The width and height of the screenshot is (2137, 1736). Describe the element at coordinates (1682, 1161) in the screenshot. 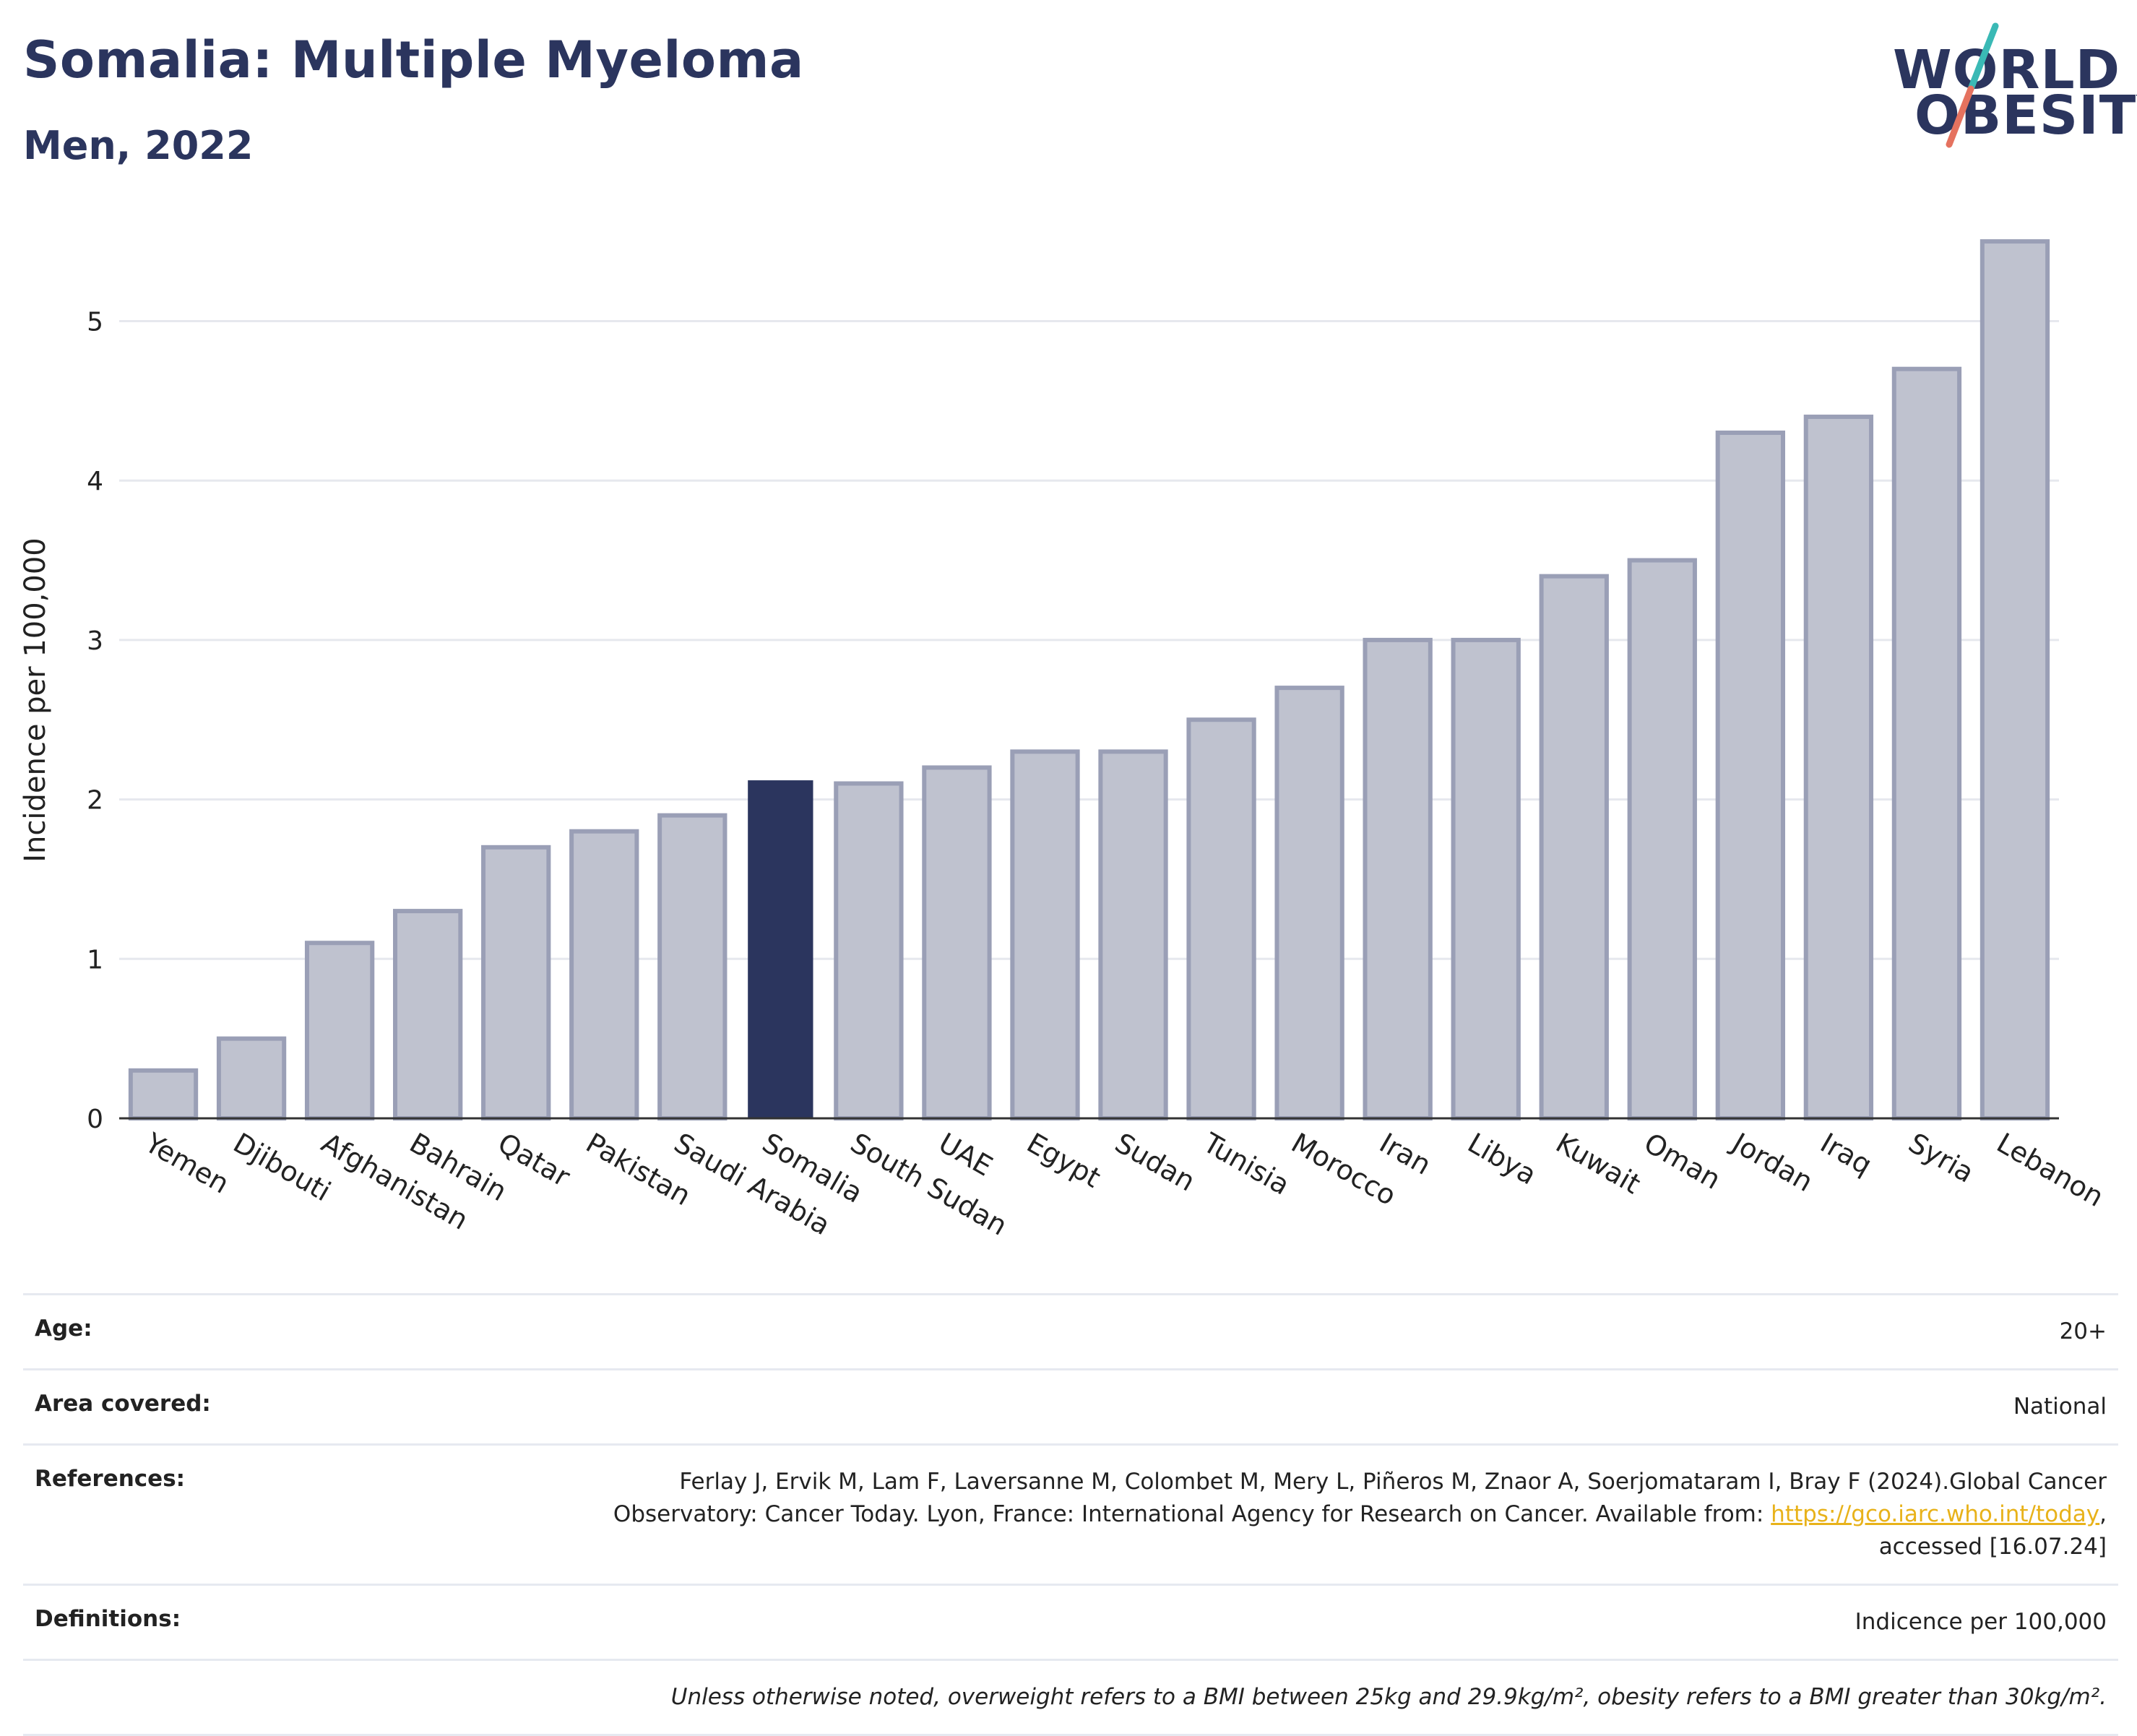

I see `x-tick-label: Oman` at that location.